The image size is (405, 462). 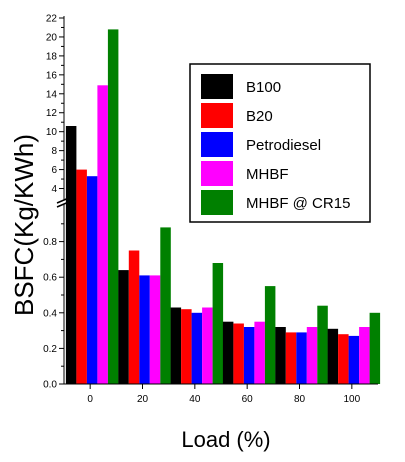 What do you see at coordinates (259, 116) in the screenshot?
I see `legend-label-b20: B20` at bounding box center [259, 116].